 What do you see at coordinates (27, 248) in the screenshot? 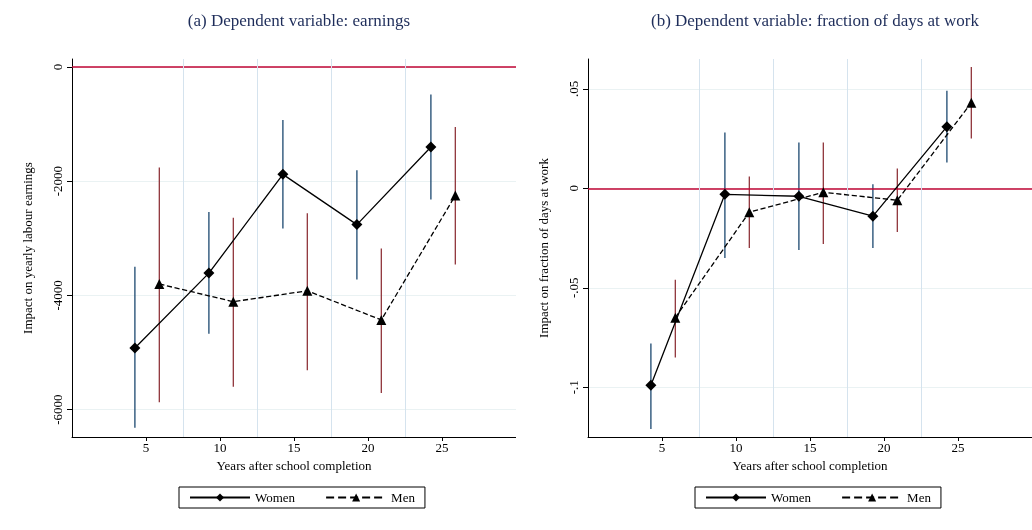
I see `y-axis-title: Impact on yearly labour earnings` at bounding box center [27, 248].